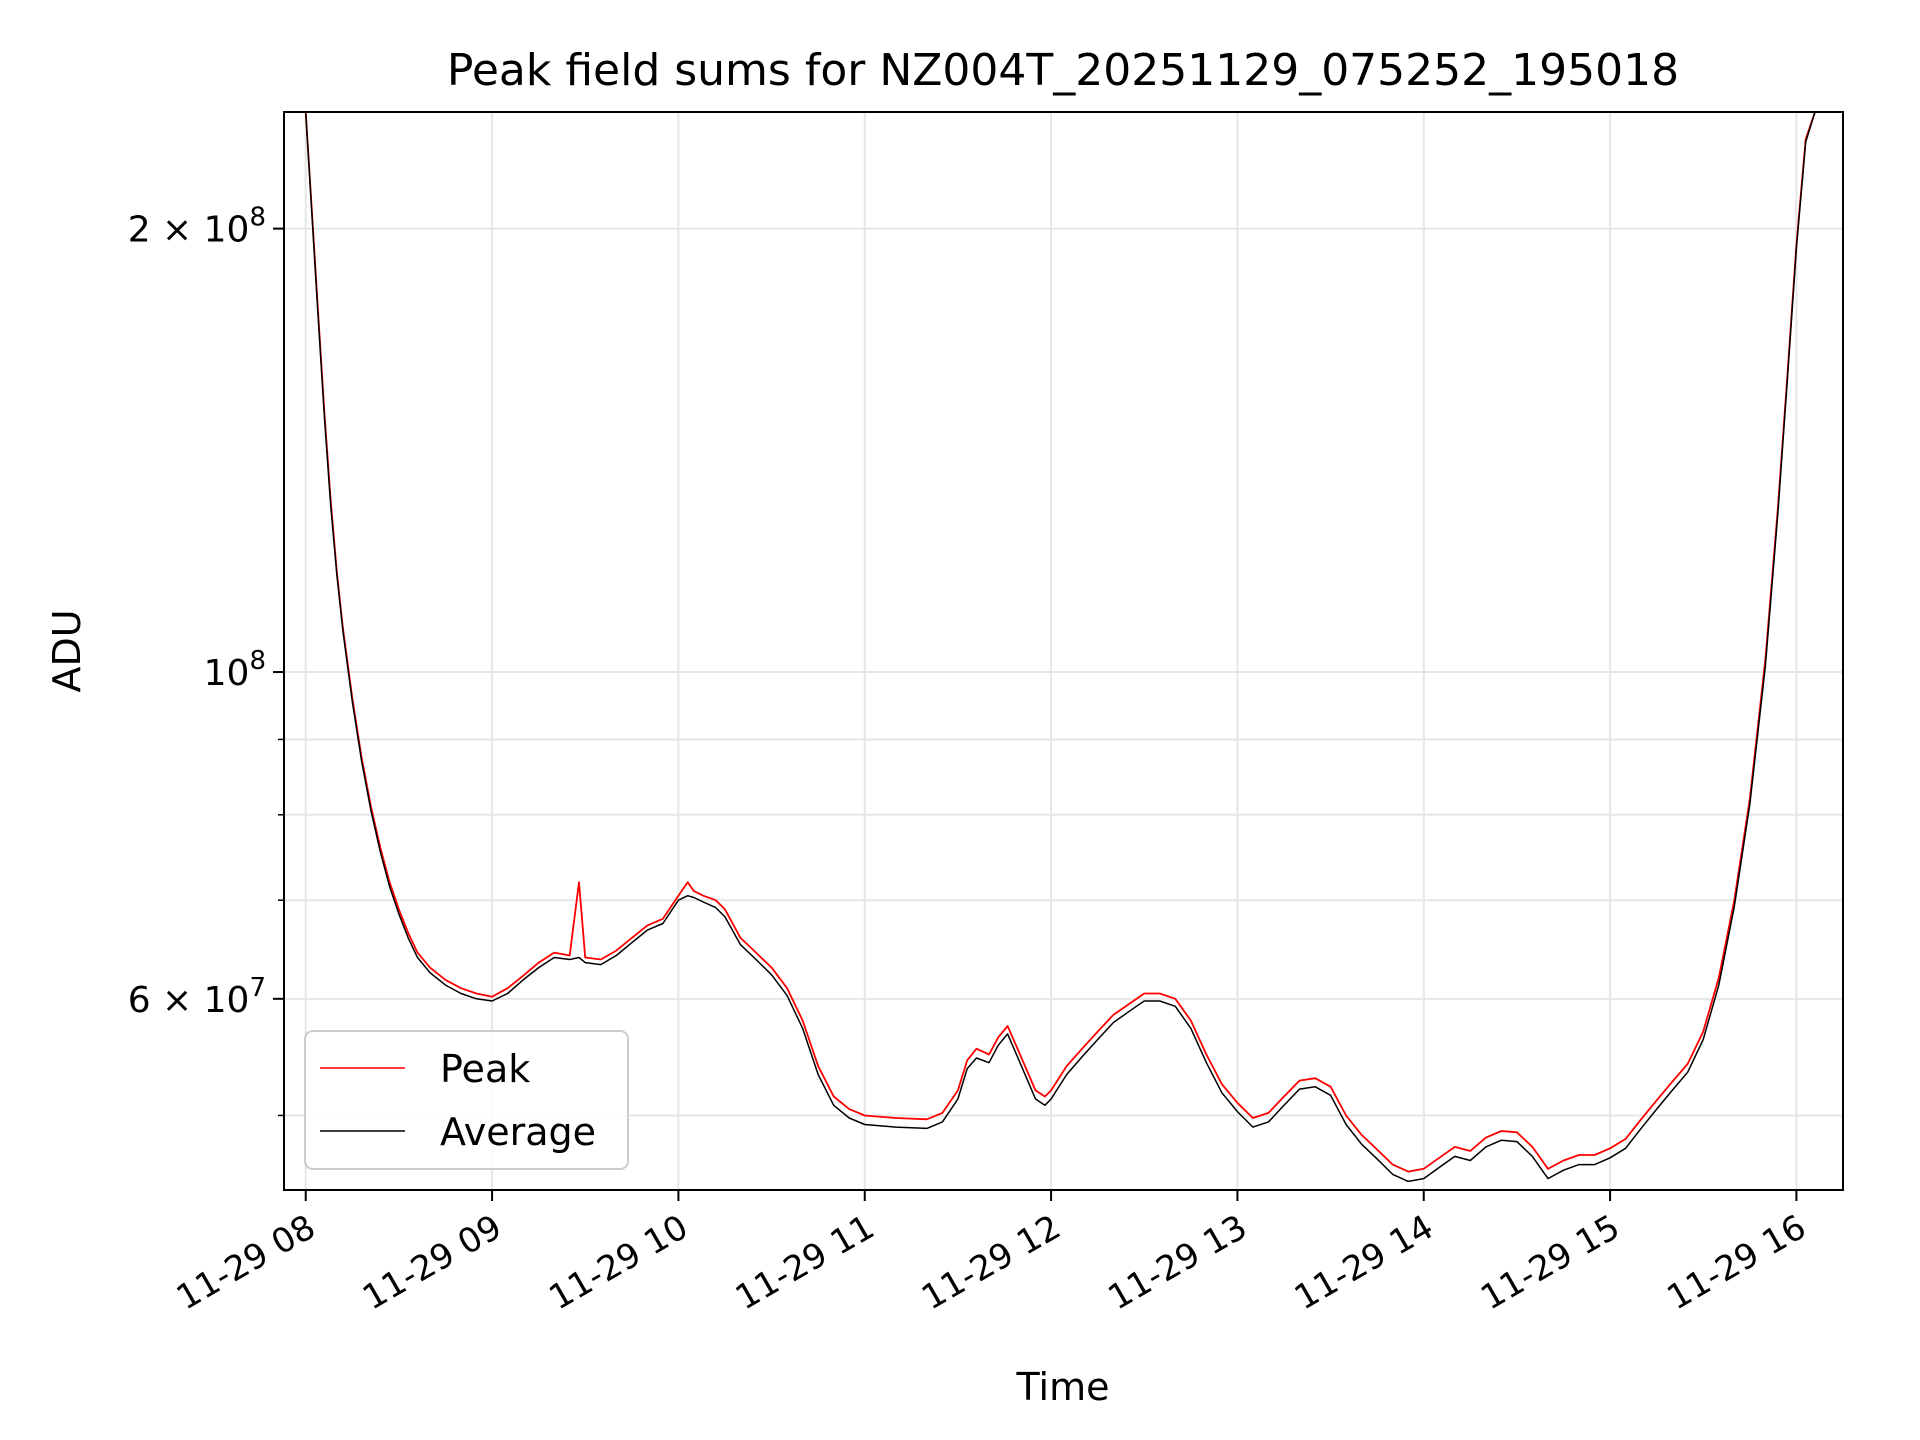  Describe the element at coordinates (235, 670) in the screenshot. I see `y-tick-label: 108` at that location.